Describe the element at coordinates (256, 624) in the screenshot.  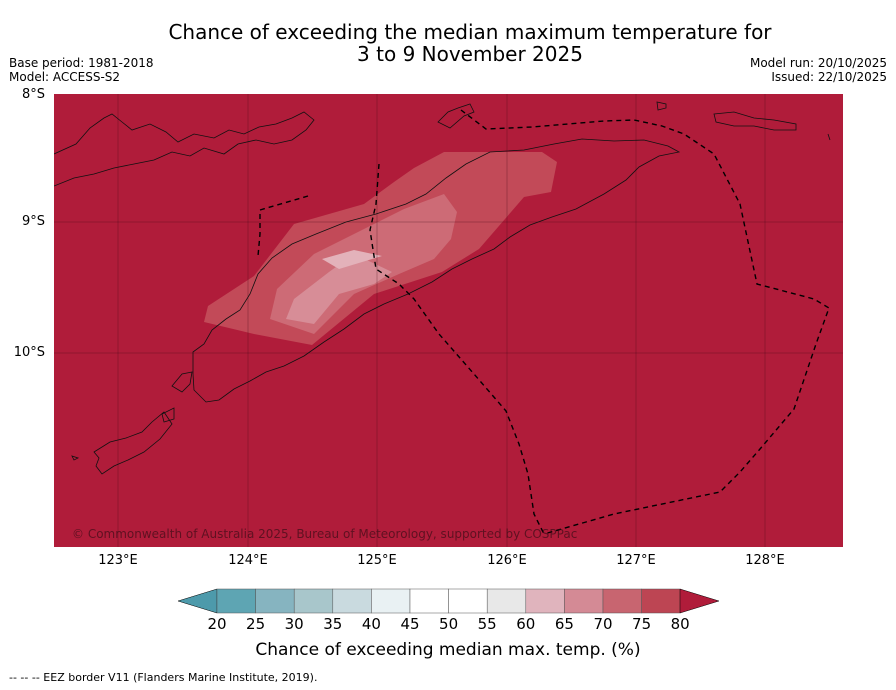
I see `colorbar-tick-label: 25` at that location.